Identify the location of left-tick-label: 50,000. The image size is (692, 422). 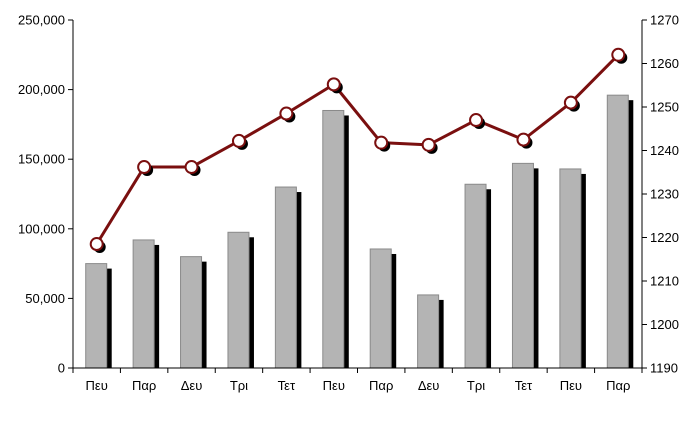
(45, 298).